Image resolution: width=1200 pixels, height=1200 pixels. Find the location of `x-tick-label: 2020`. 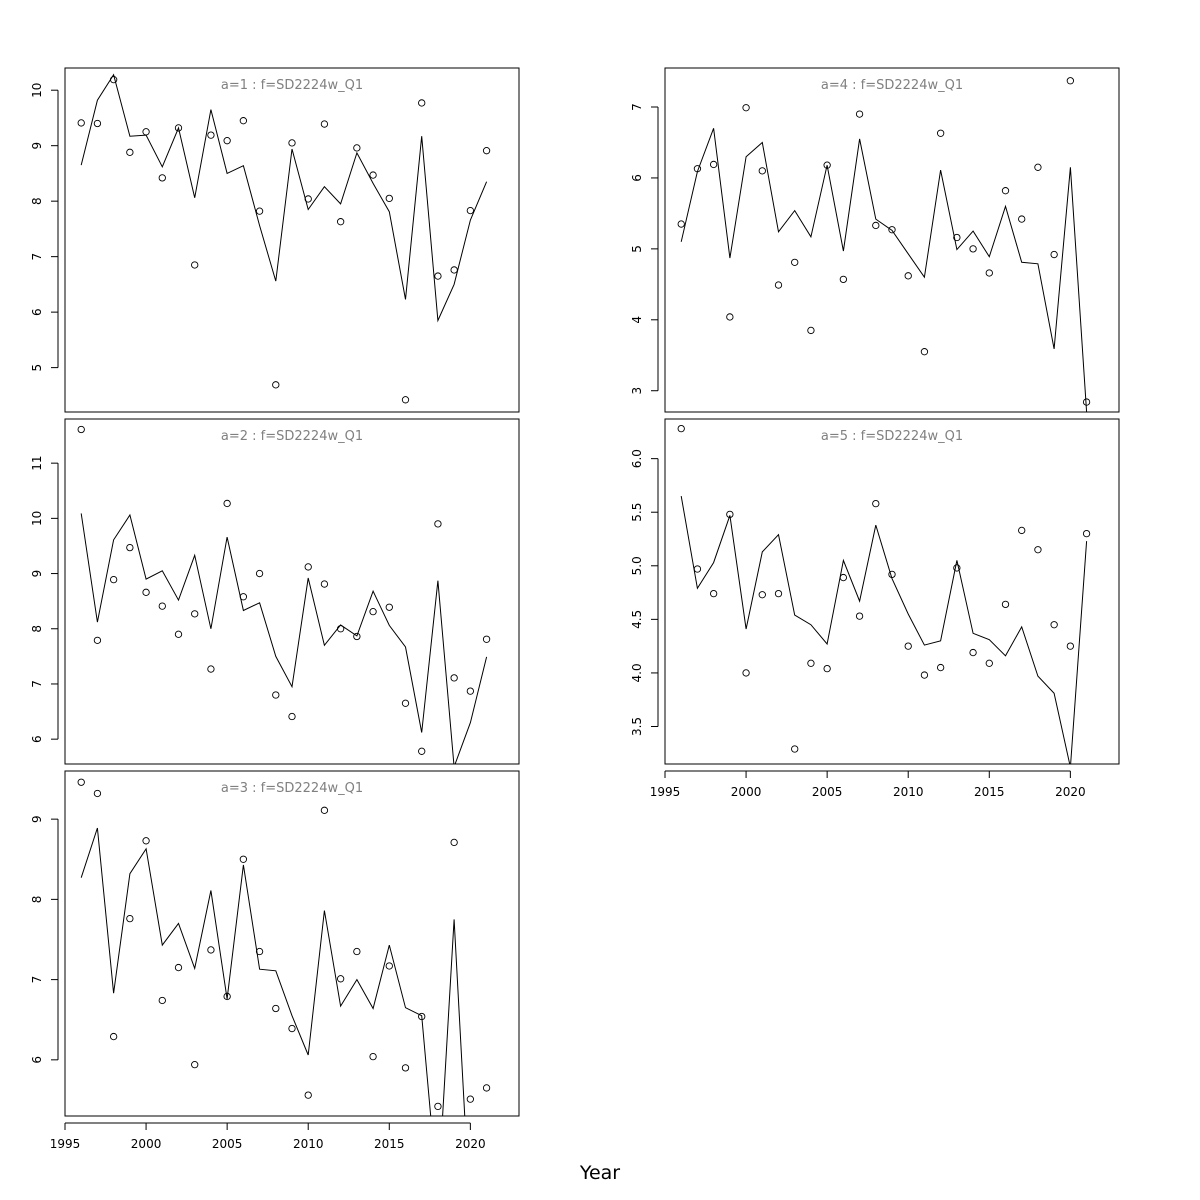

x-tick-label: 2020 is located at coordinates (470, 1144).